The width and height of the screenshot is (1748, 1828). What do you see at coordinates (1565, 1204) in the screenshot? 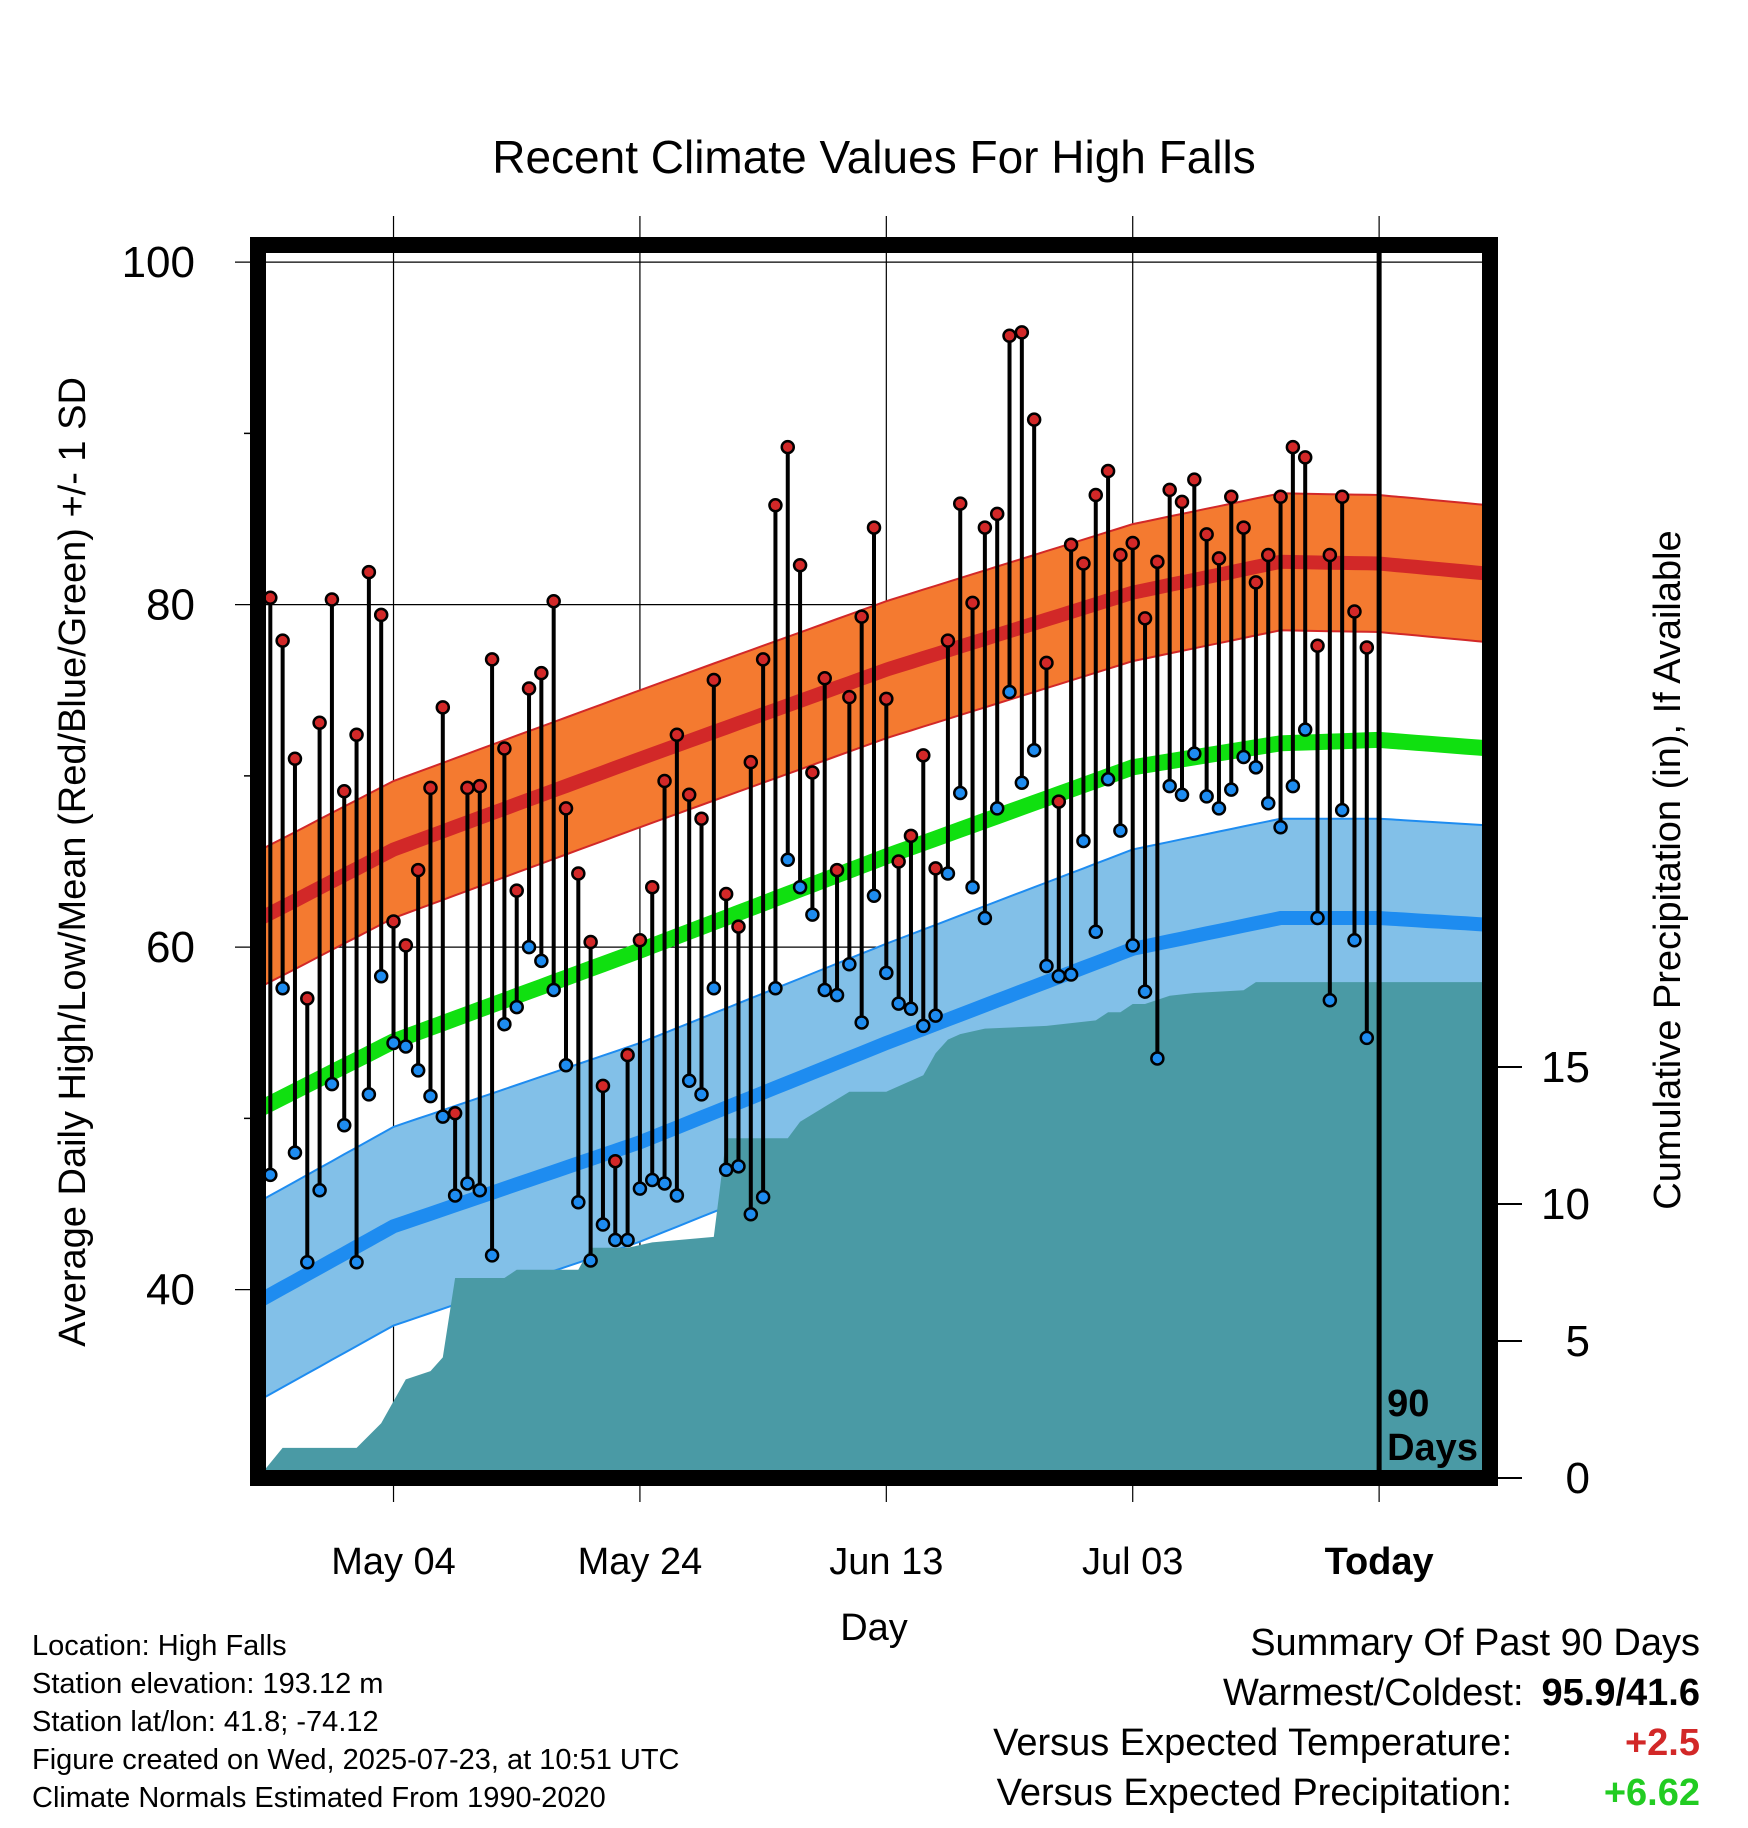
I see `y-right-tick-label: 10` at bounding box center [1565, 1204].